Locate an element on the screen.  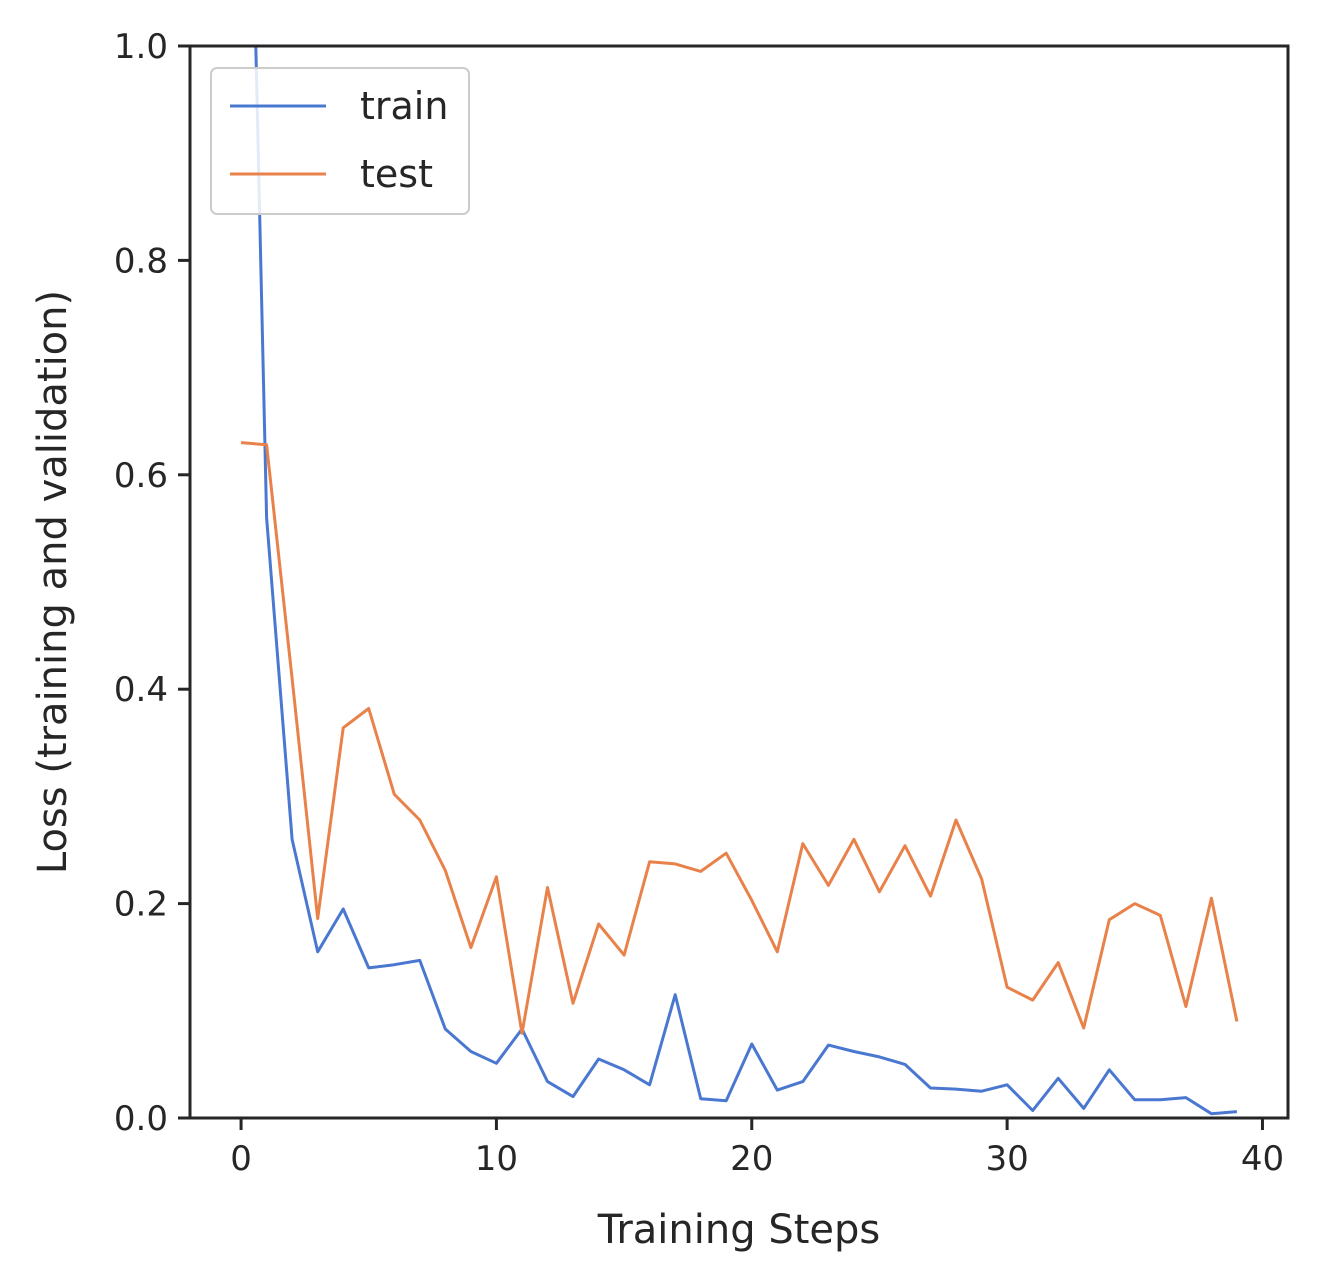
x-axis-label: Training Steps is located at coordinates (738, 1230).